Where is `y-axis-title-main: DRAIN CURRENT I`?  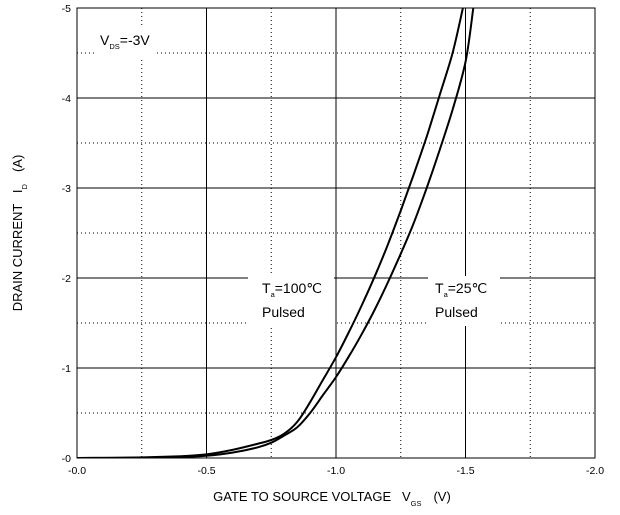
y-axis-title-main: DRAIN CURRENT I is located at coordinates (17, 250).